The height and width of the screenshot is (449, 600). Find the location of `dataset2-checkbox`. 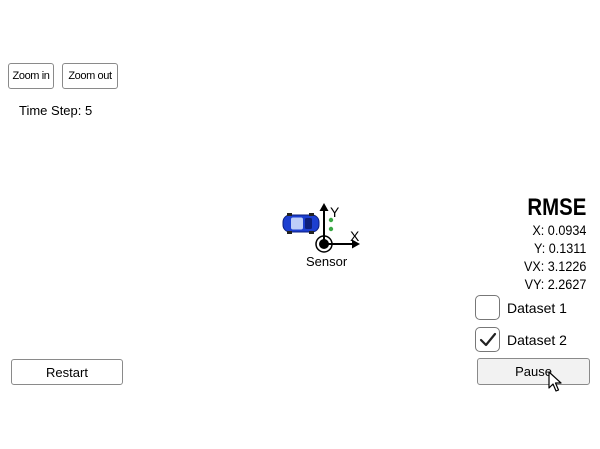

dataset2-checkbox is located at coordinates (487, 339).